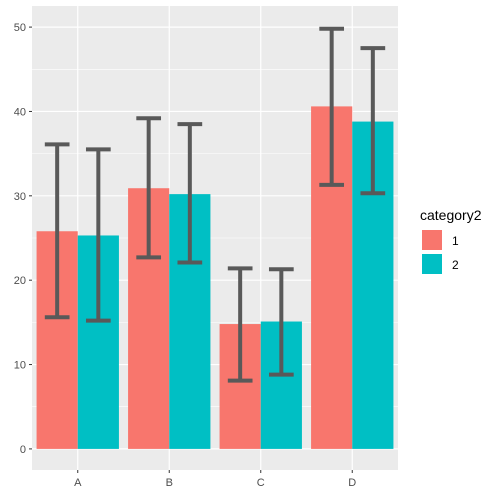  I want to click on legend-title: category2, so click(451, 215).